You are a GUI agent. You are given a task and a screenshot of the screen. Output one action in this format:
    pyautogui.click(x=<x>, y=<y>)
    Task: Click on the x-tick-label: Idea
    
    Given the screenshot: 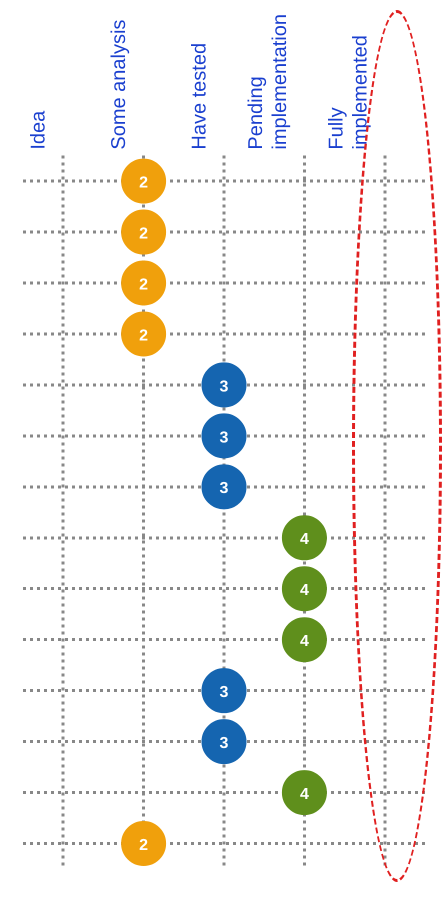 What is the action you would take?
    pyautogui.click(x=39, y=130)
    